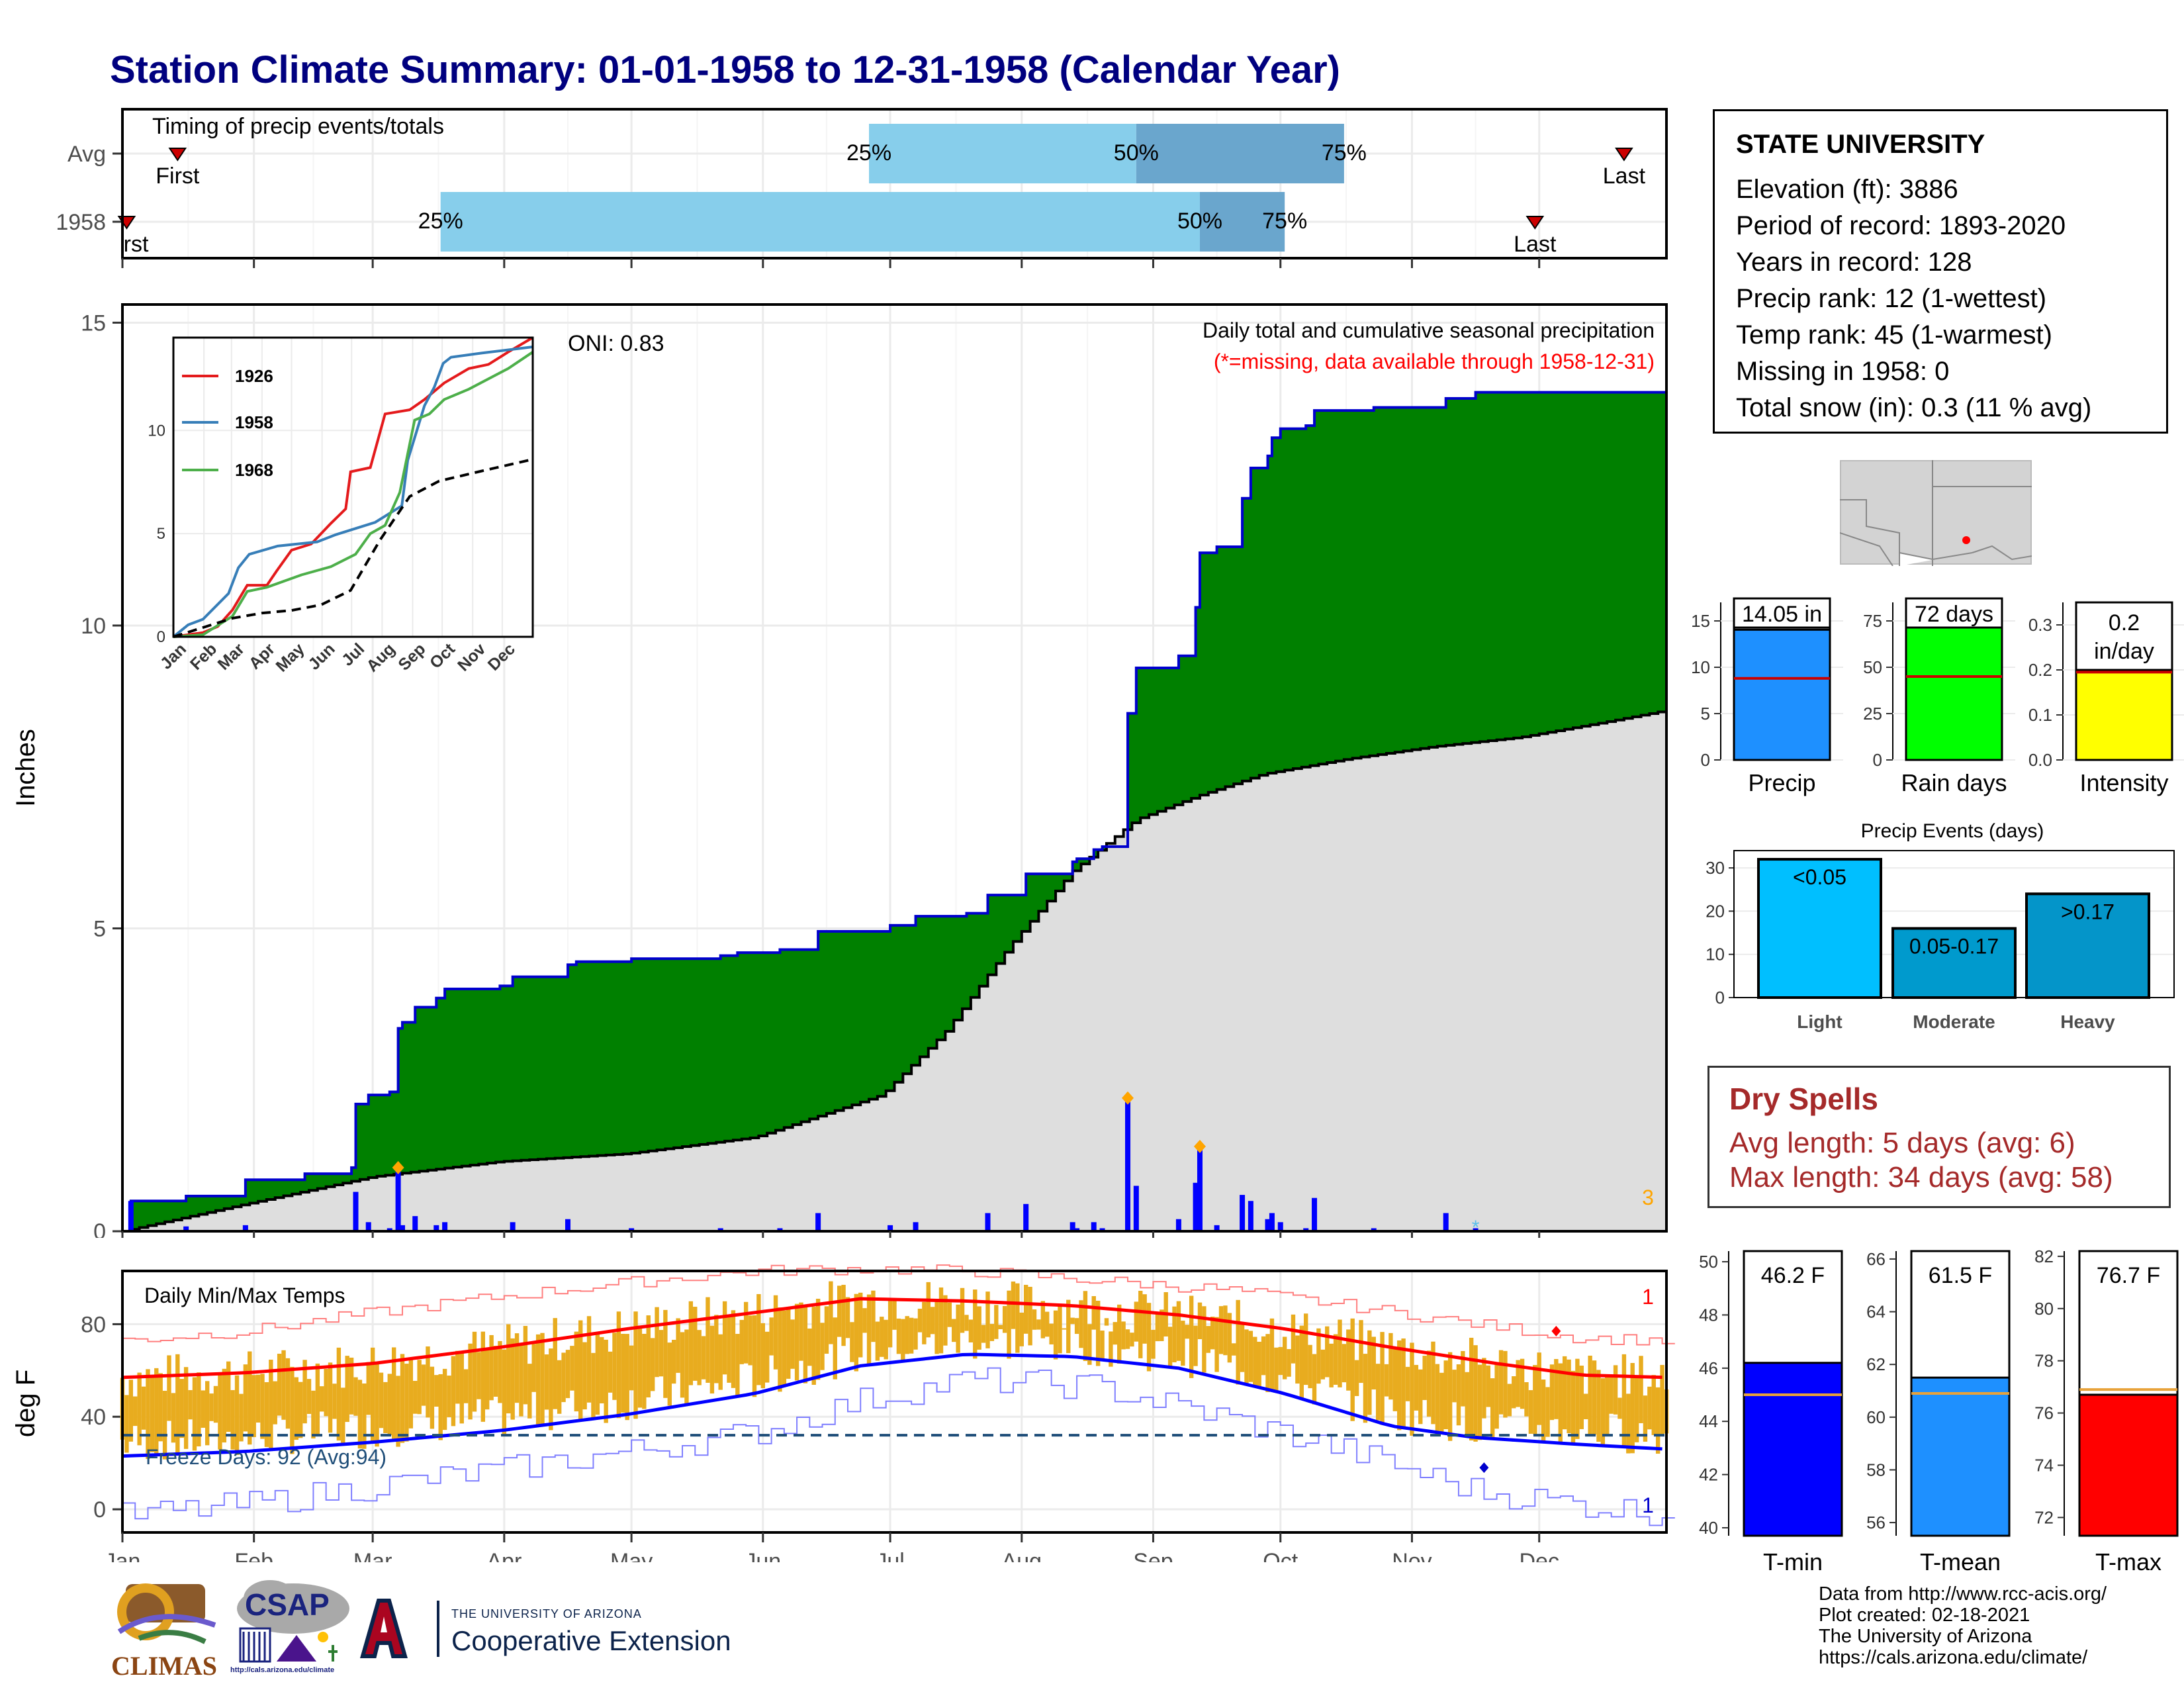  Describe the element at coordinates (1709, 1528) in the screenshot. I see `tbar-tick-label: 40` at that location.